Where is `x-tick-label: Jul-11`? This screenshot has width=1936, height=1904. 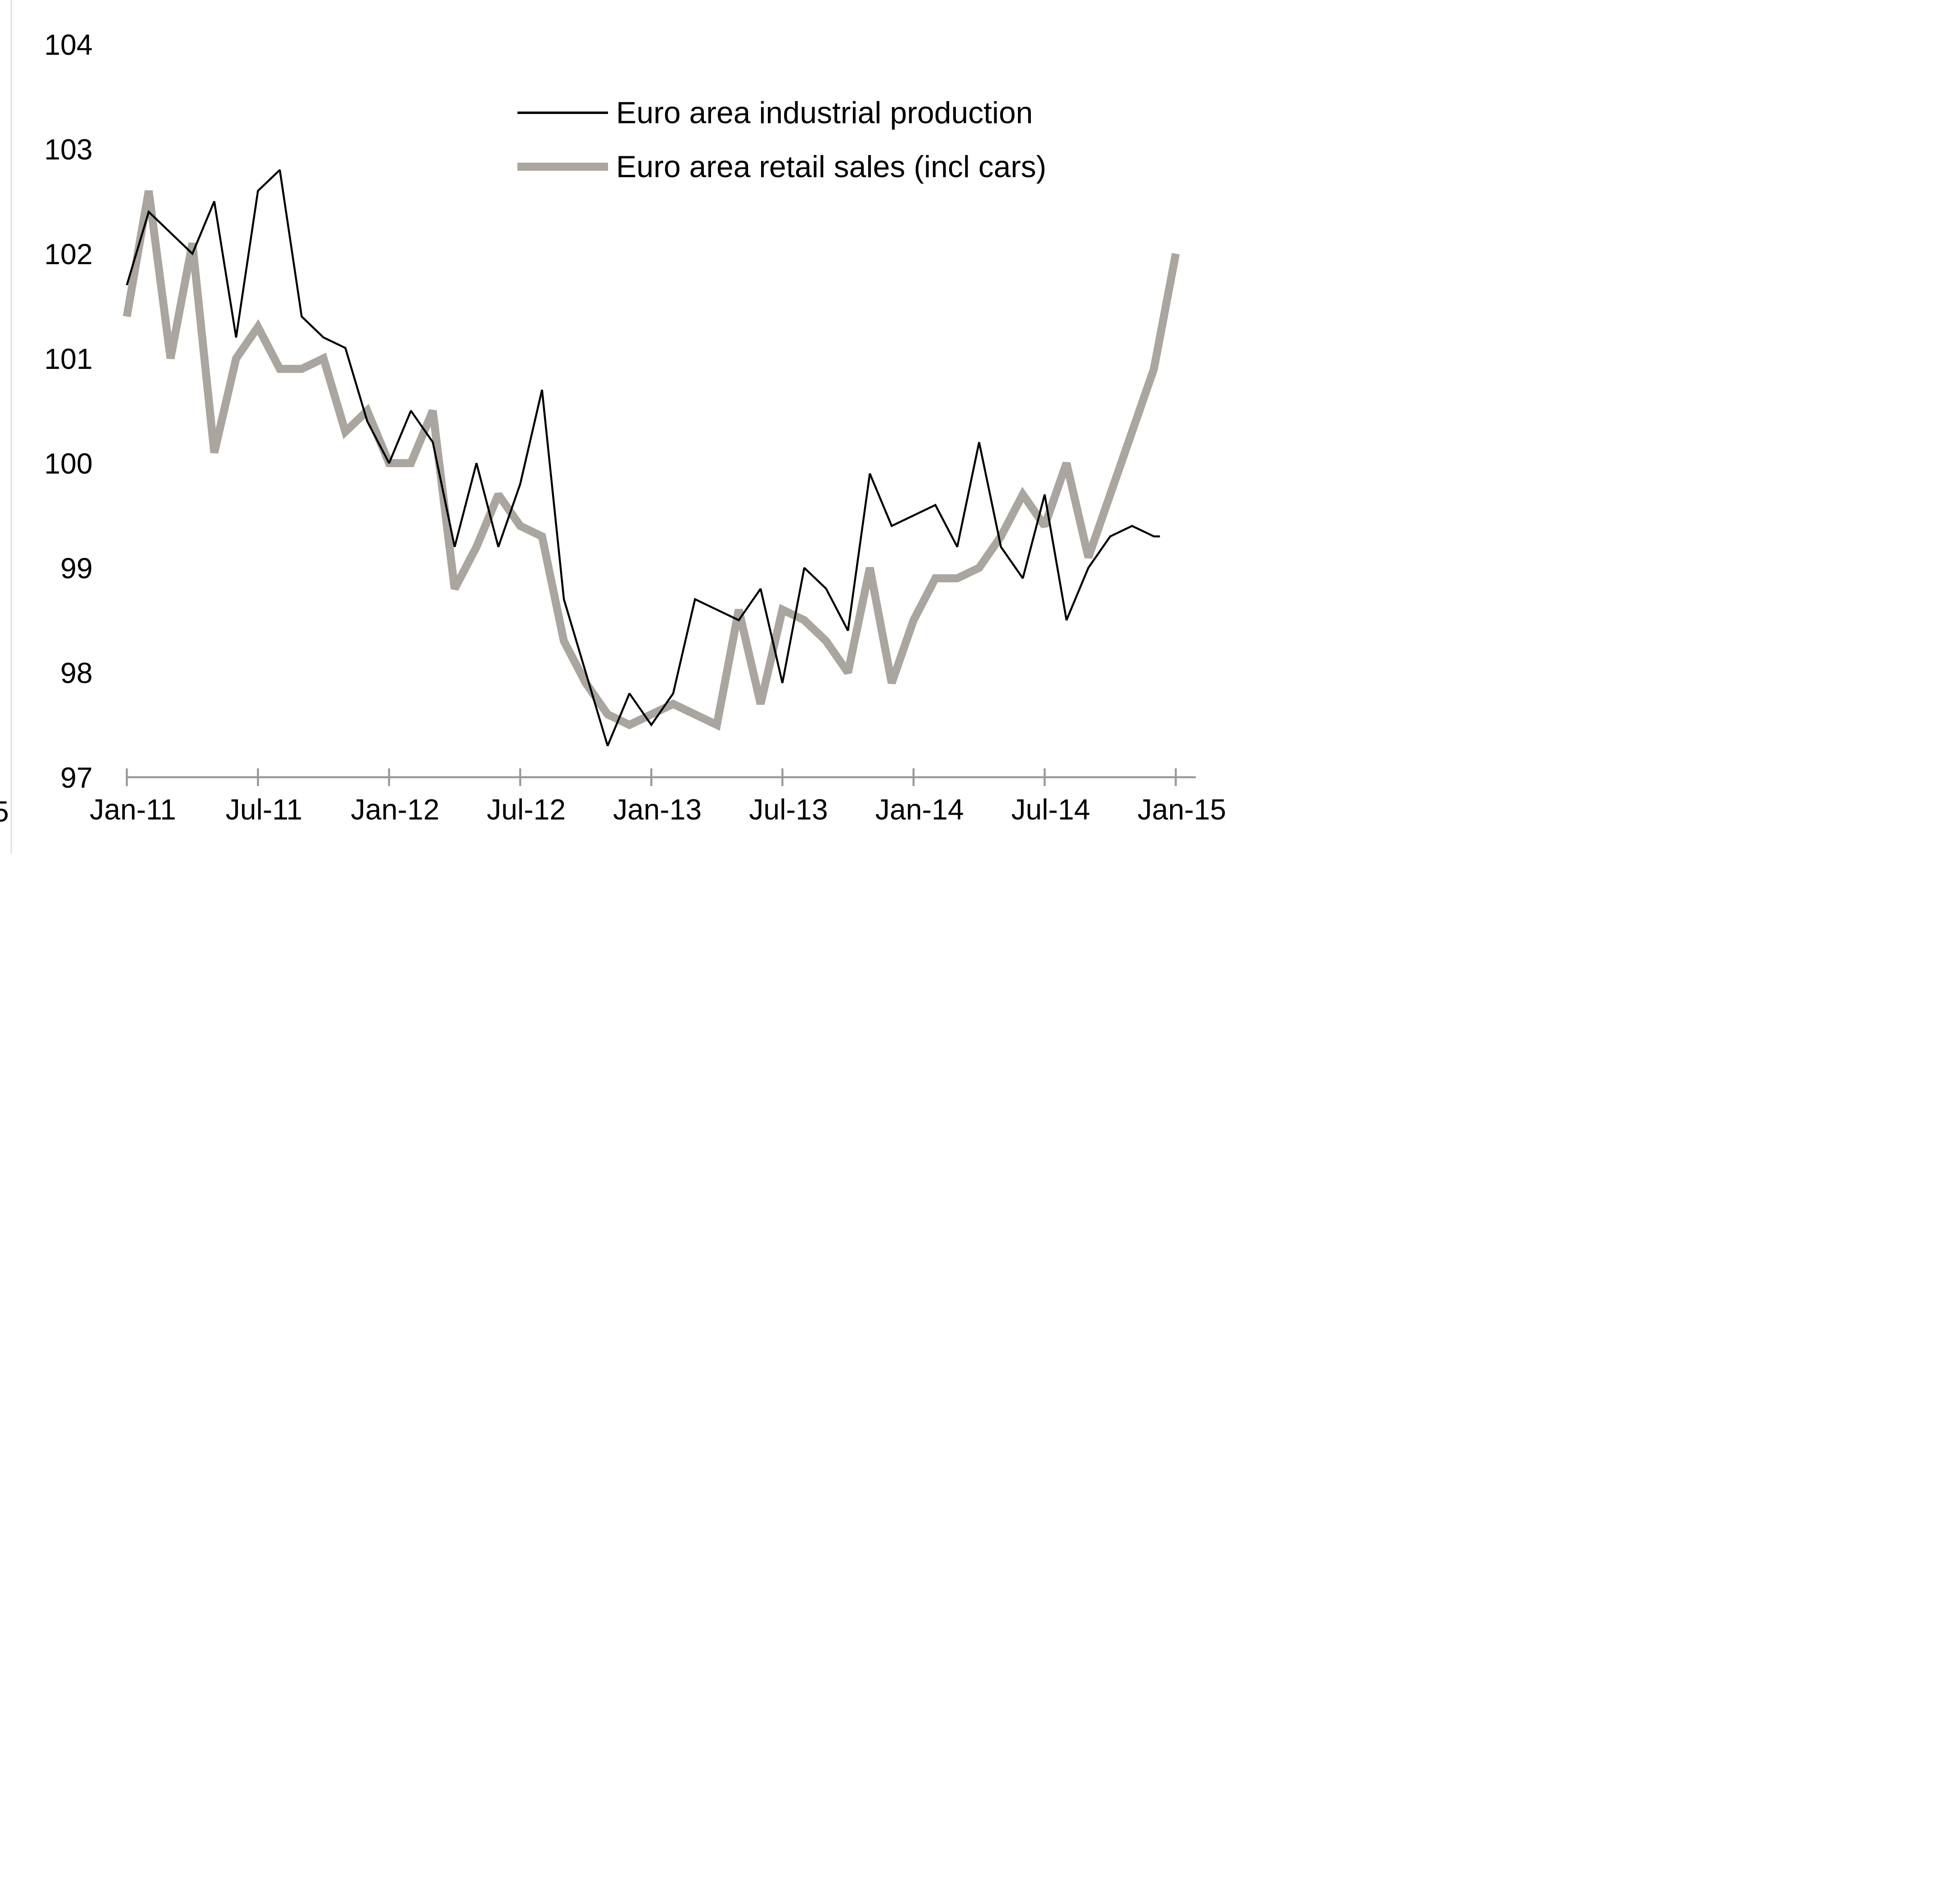 x-tick-label: Jul-11 is located at coordinates (263, 810).